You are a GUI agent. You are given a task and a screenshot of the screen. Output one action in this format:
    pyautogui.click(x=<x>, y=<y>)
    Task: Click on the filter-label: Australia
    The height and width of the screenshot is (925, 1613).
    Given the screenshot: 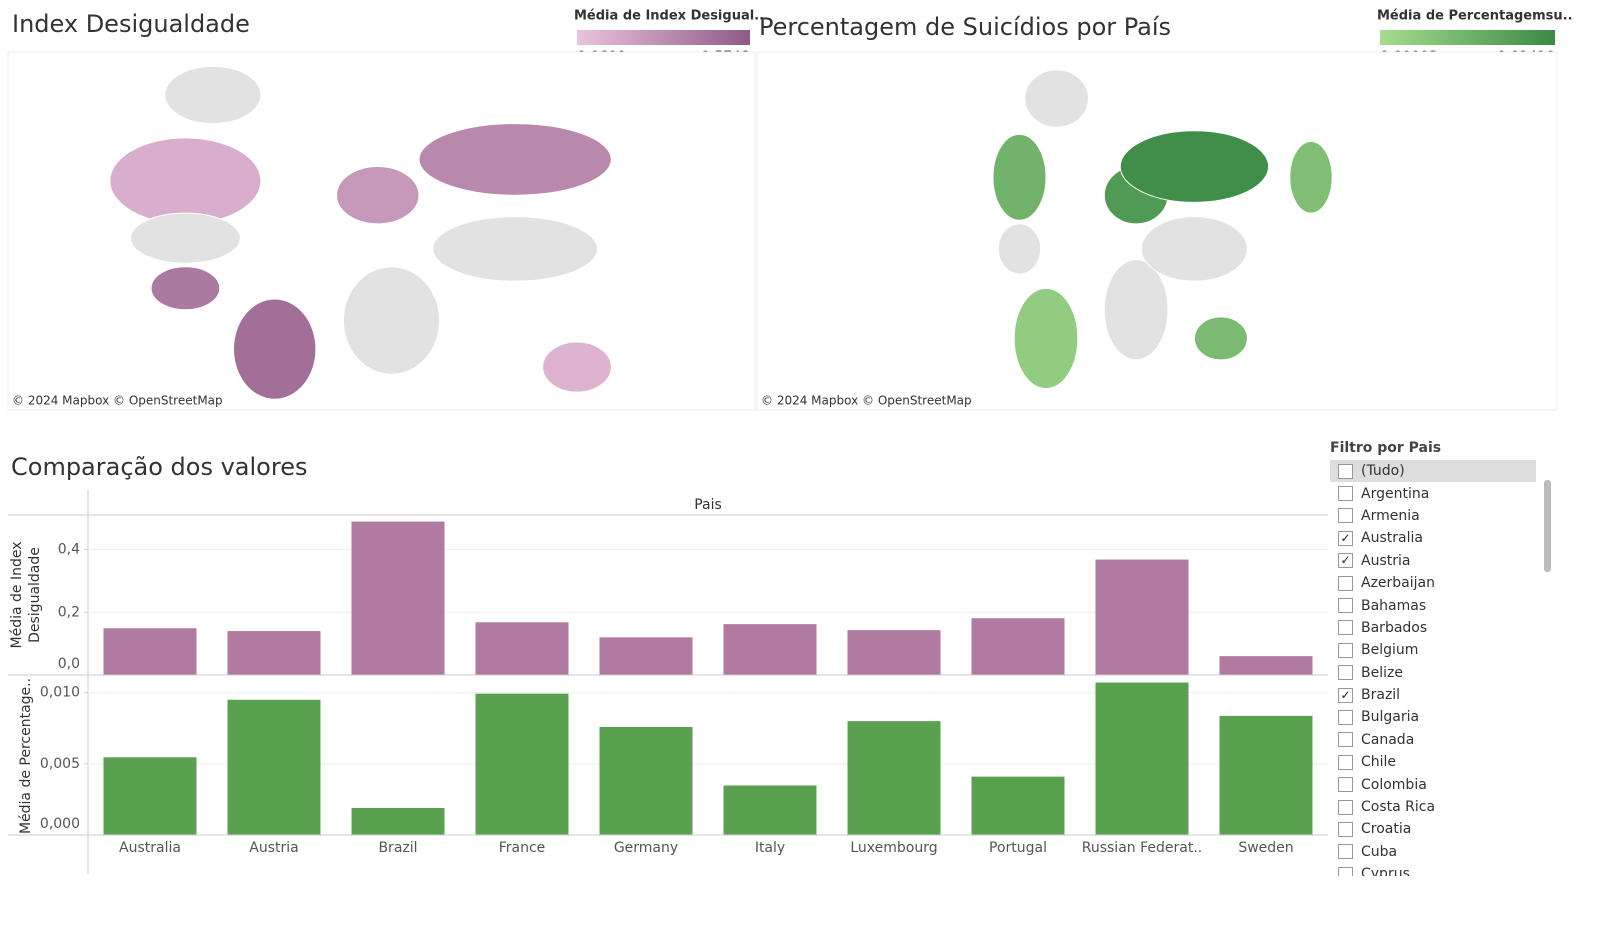 What is the action you would take?
    pyautogui.click(x=1392, y=538)
    